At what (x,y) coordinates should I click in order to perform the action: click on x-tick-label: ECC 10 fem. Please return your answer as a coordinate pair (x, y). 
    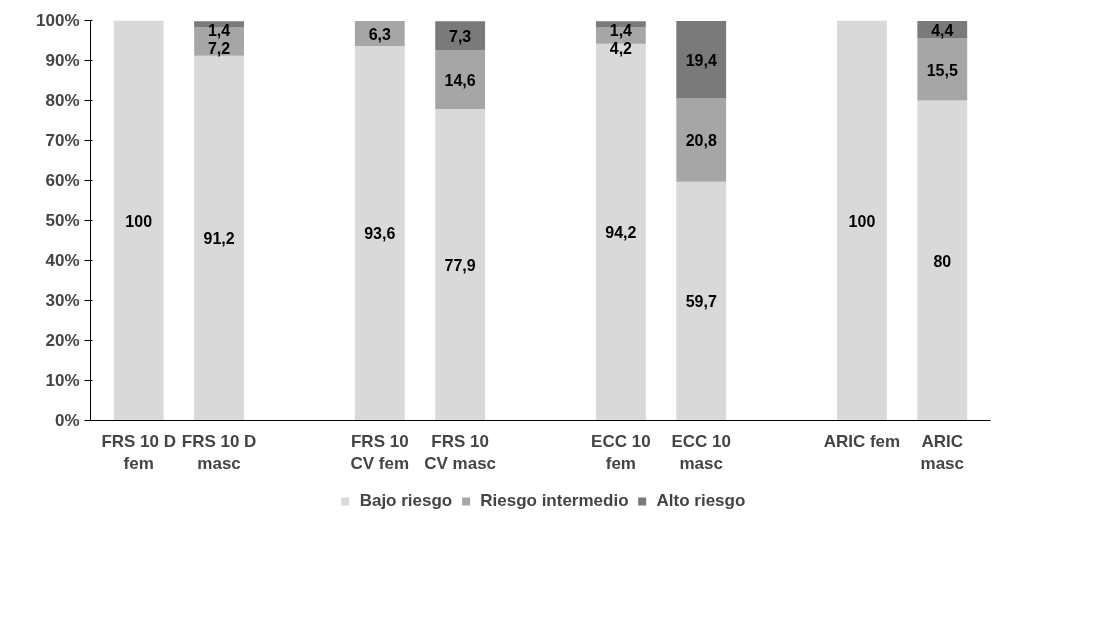
    Looking at the image, I should click on (621, 452).